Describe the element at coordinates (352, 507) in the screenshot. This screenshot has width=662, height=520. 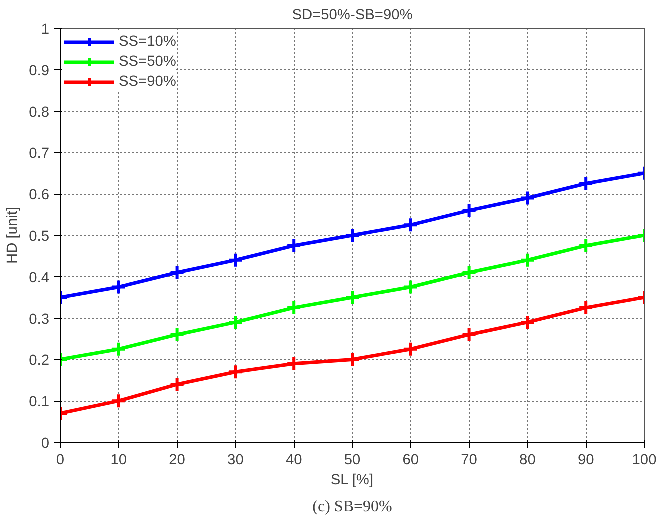
I see `text: (c) SB=90%` at that location.